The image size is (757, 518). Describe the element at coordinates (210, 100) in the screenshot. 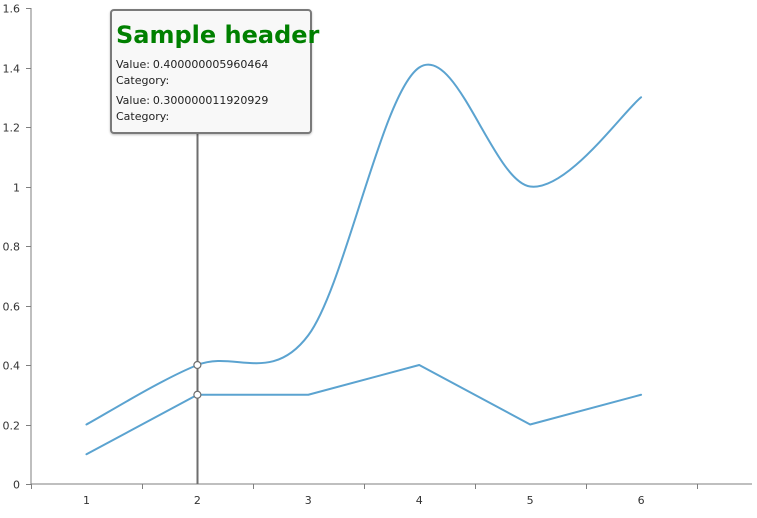

I see `tooltip-value: 0.300000011920929` at that location.